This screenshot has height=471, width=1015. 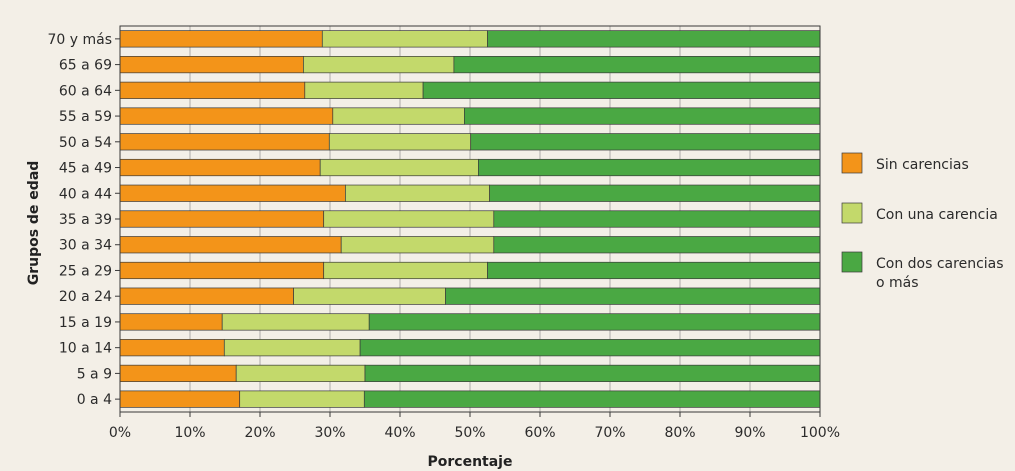 I want to click on x-tick-label: 60%, so click(x=539, y=433).